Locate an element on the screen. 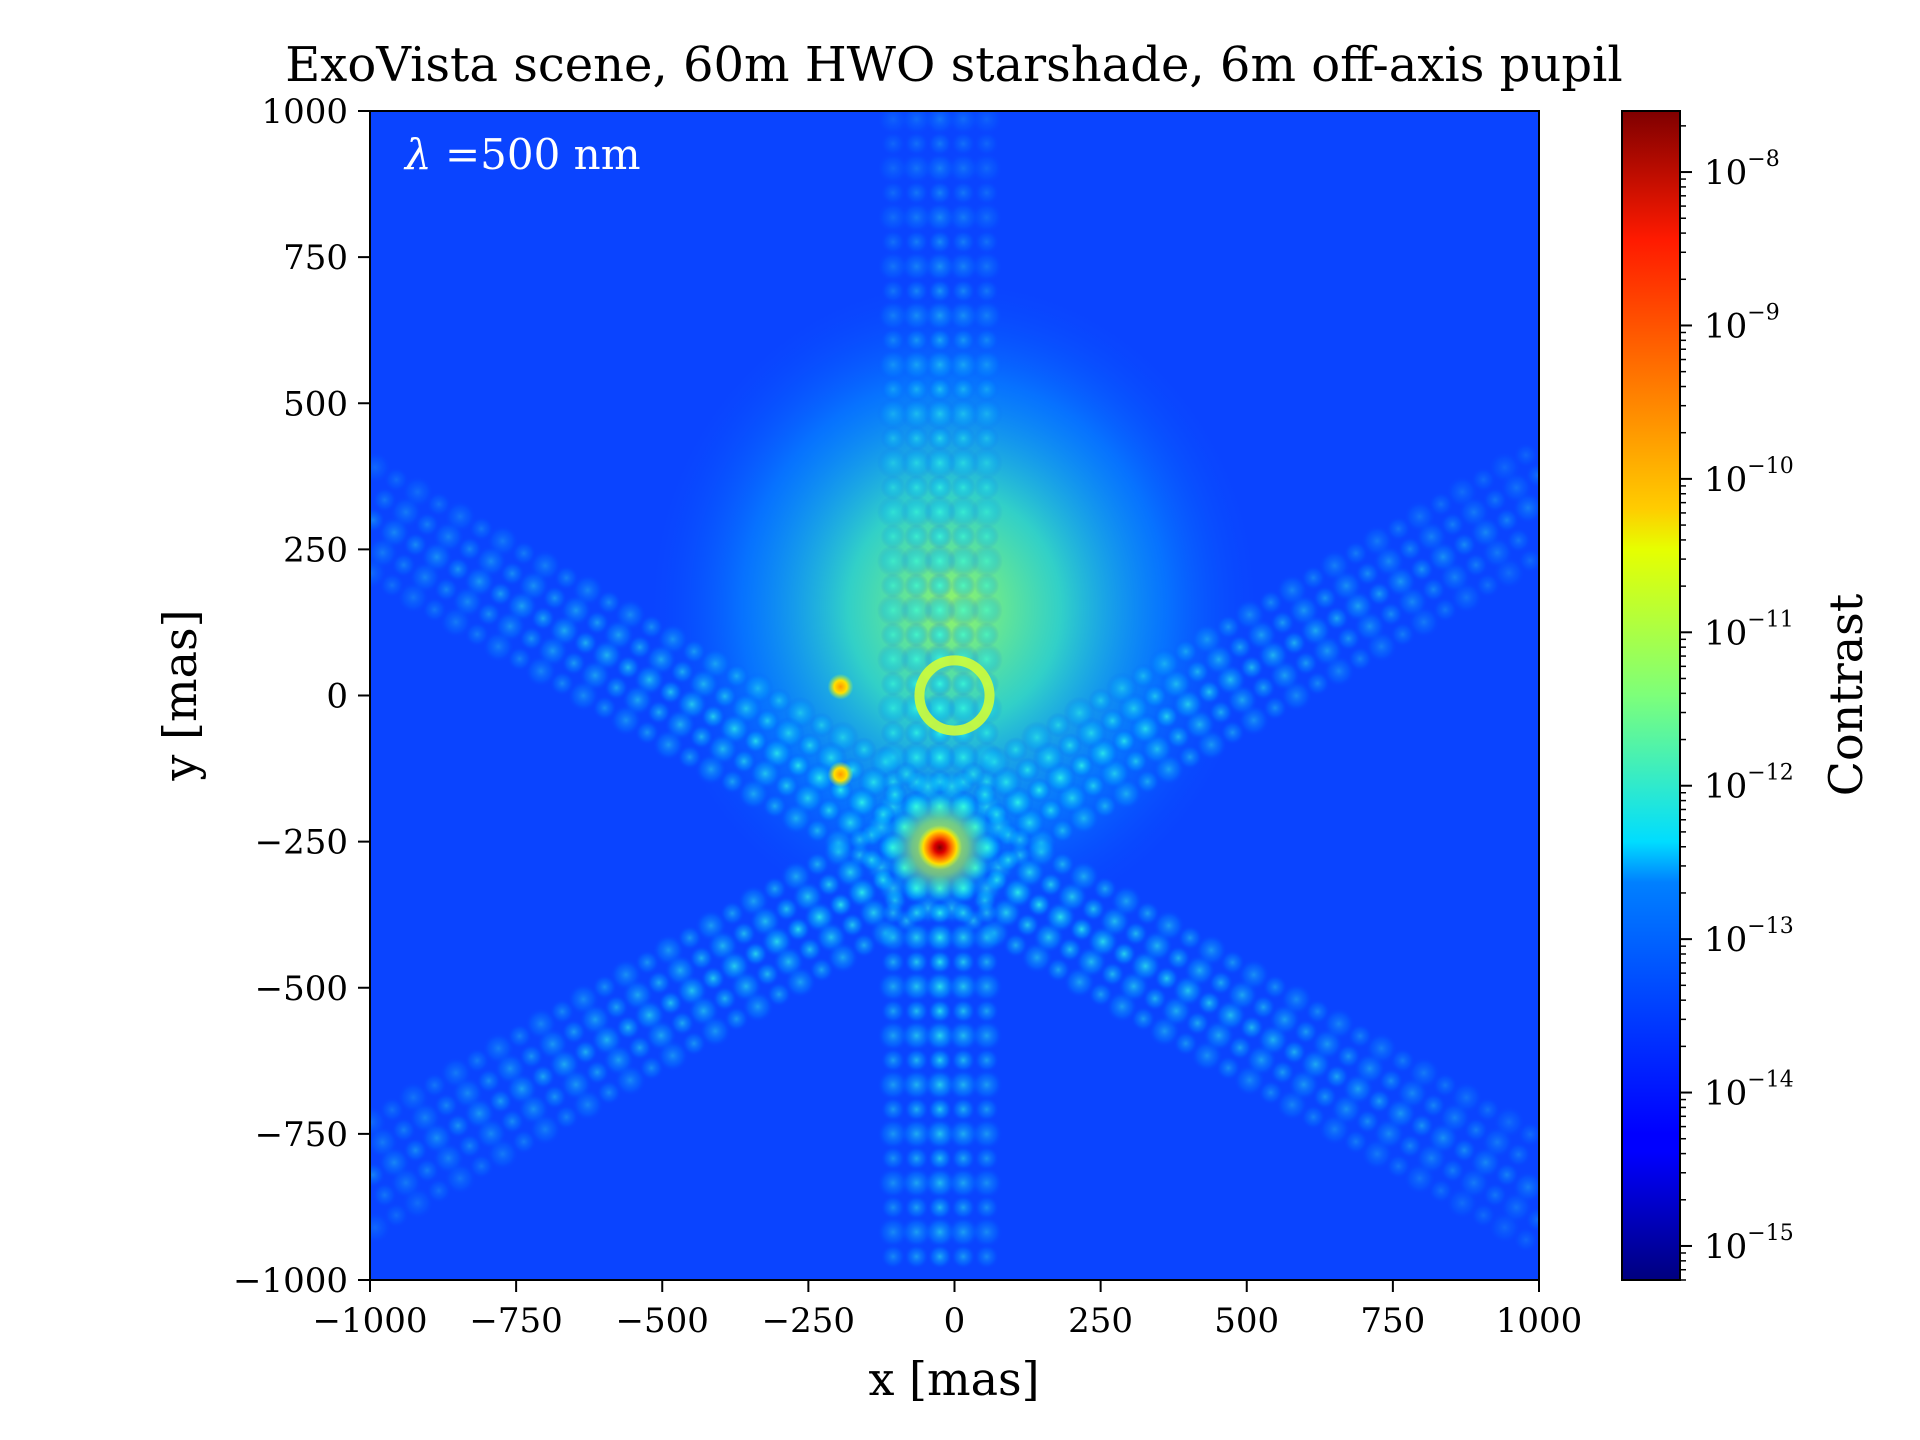  y-tick-label: −500 is located at coordinates (301, 989).